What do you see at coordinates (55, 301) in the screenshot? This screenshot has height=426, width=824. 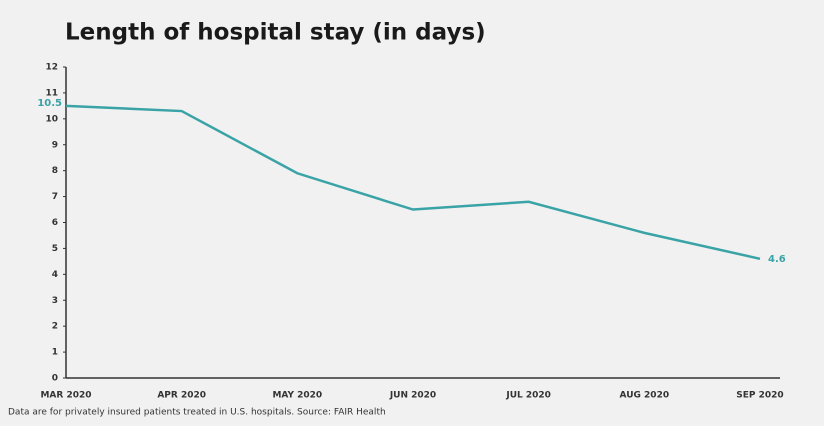 I see `y-tick-label: 3` at bounding box center [55, 301].